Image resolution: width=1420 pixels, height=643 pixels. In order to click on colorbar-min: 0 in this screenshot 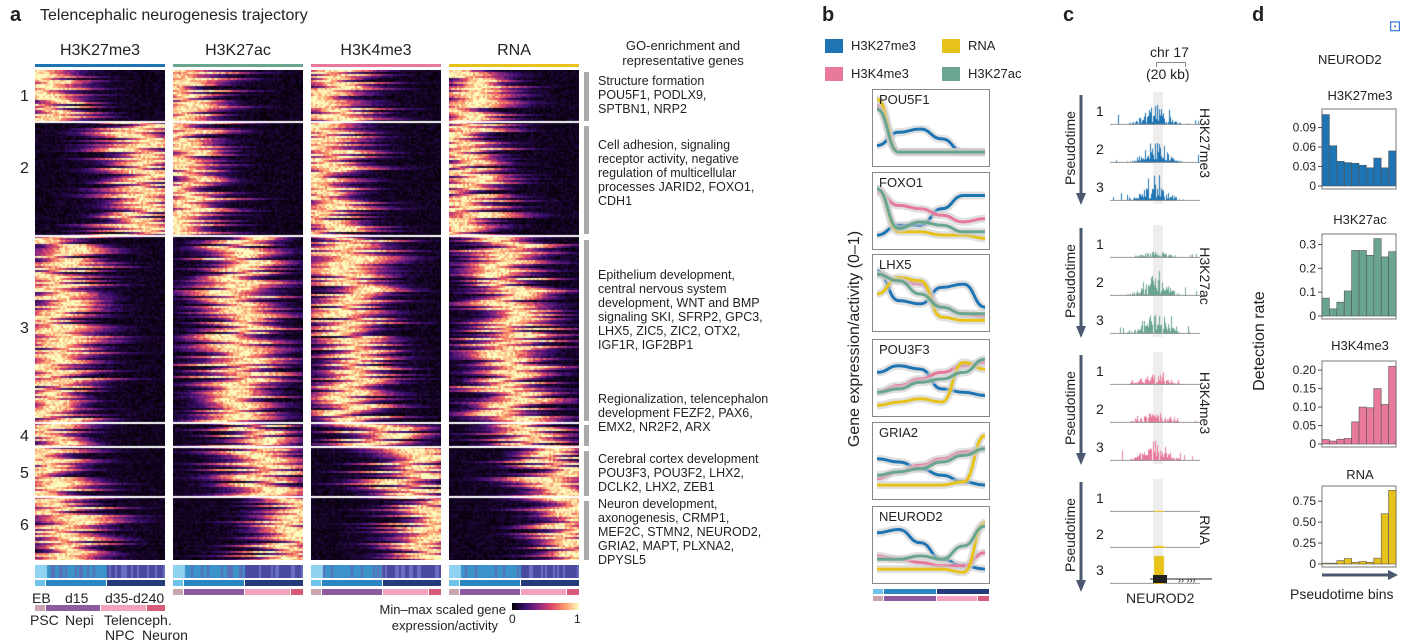, I will do `click(512, 619)`.